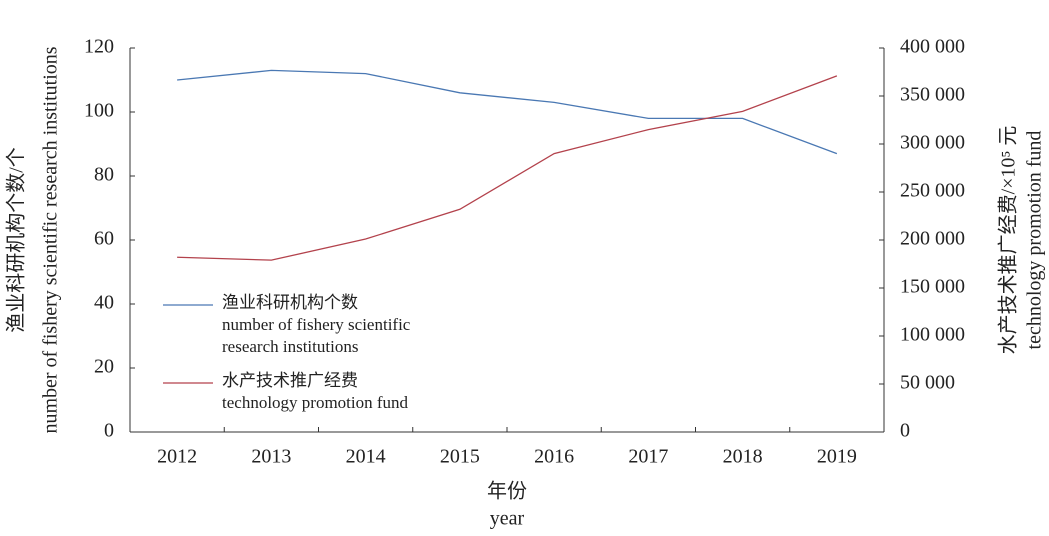 The width and height of the screenshot is (1049, 536). What do you see at coordinates (104, 303) in the screenshot?
I see `y-tick-label: 40` at bounding box center [104, 303].